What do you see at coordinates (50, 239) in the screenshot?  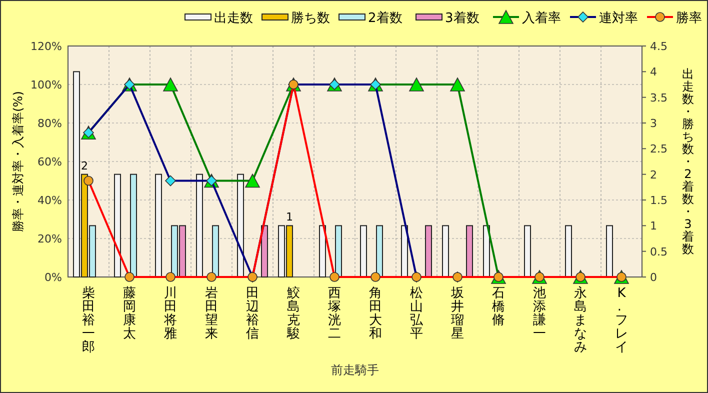 I see `y-tick-label: 20%` at bounding box center [50, 239].